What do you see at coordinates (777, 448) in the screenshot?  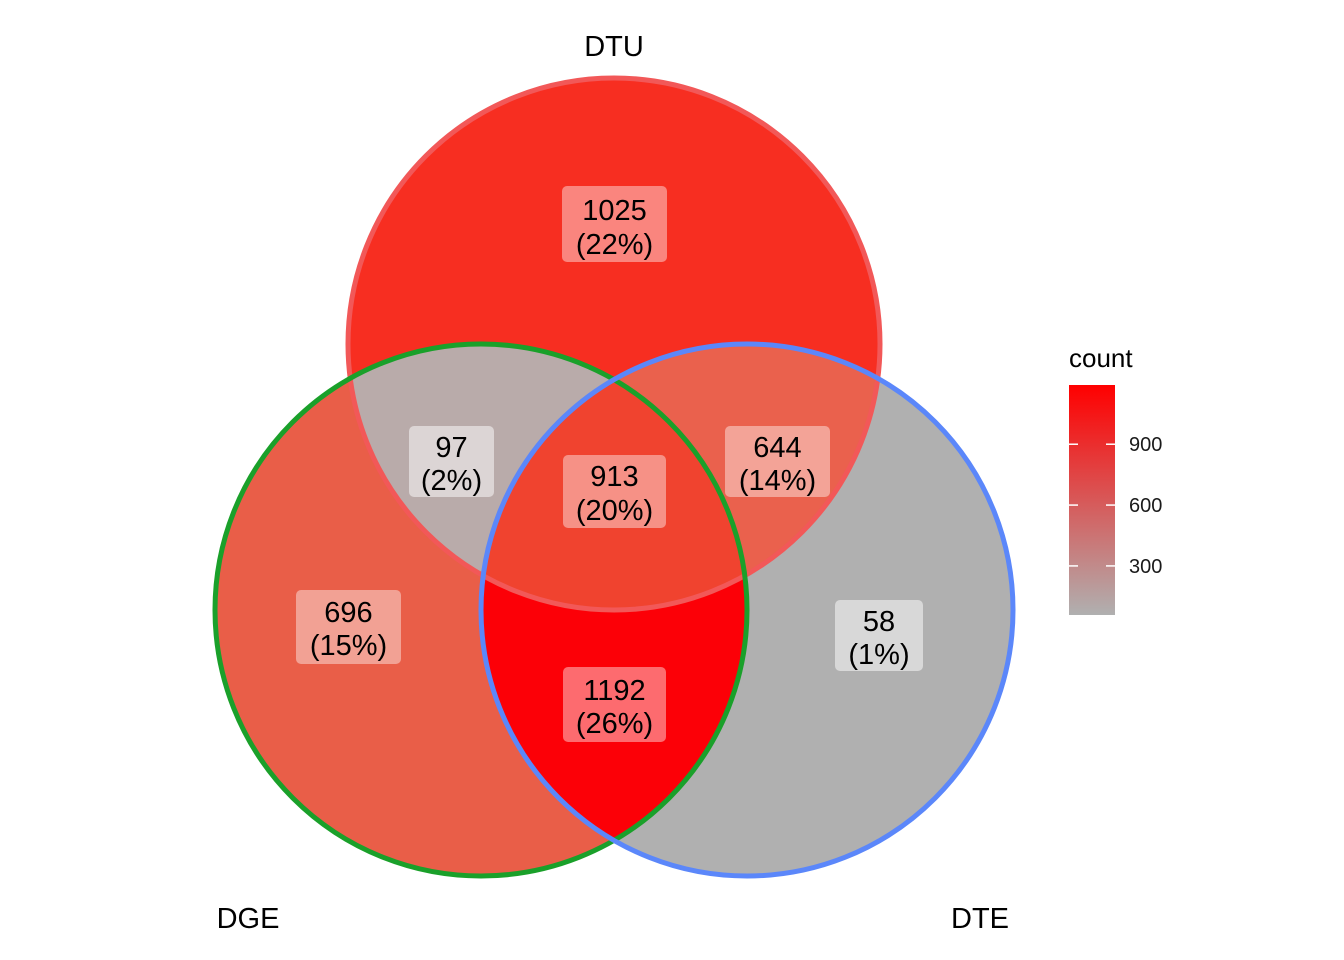 I see `count-dtu-dte: 644` at bounding box center [777, 448].